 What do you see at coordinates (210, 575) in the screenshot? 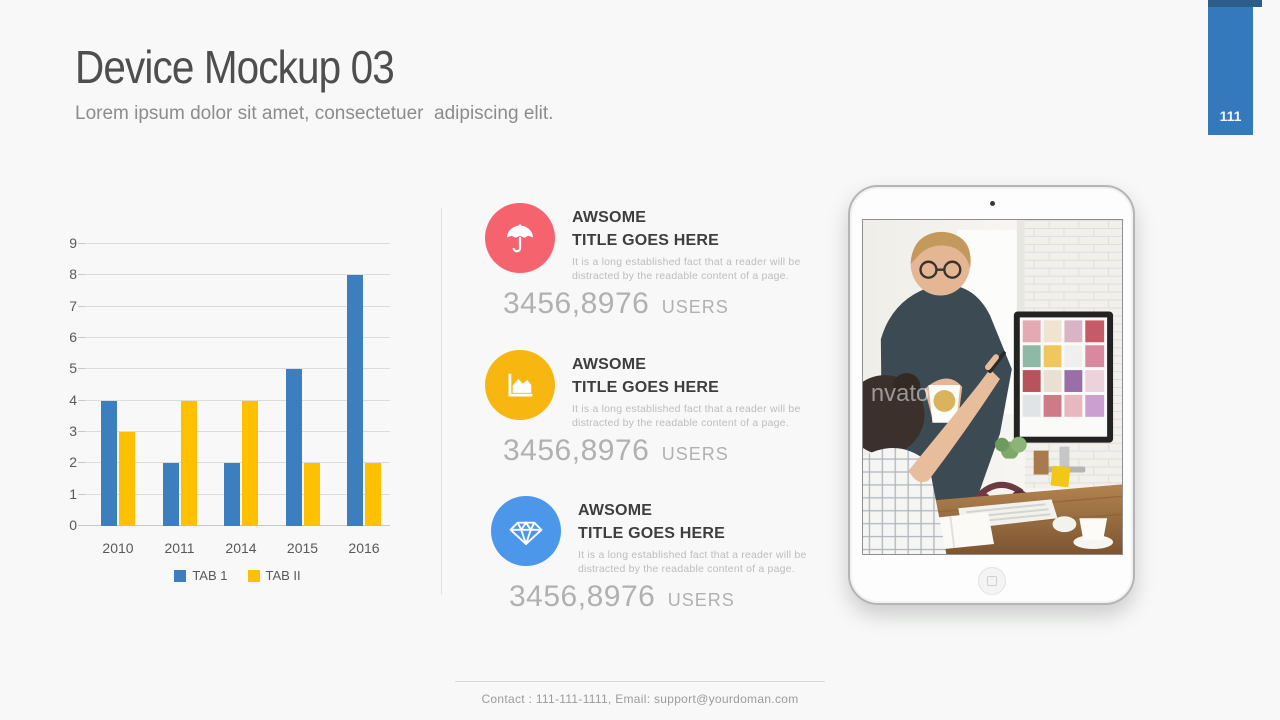
I see `legend-label: TAB 1` at bounding box center [210, 575].